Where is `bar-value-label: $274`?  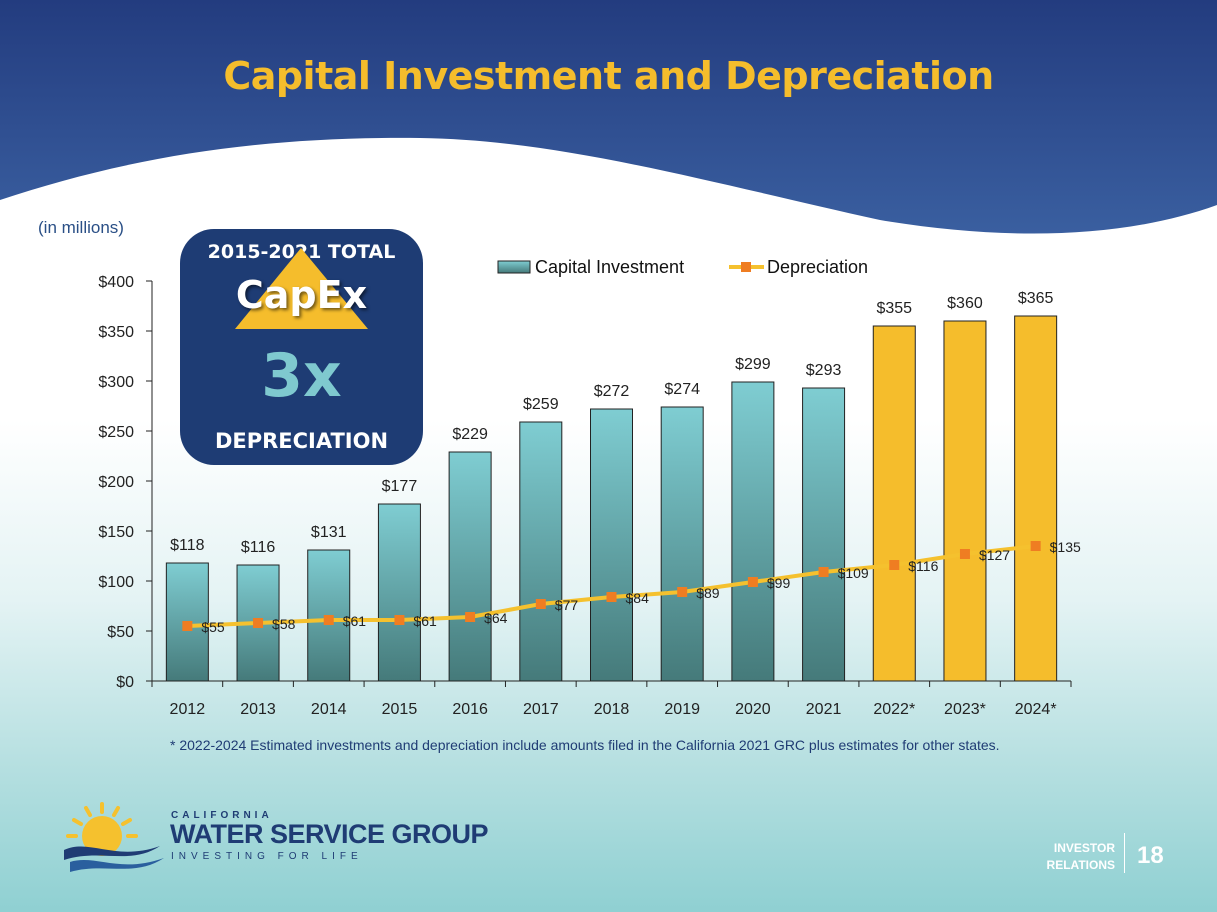 bar-value-label: $274 is located at coordinates (682, 389).